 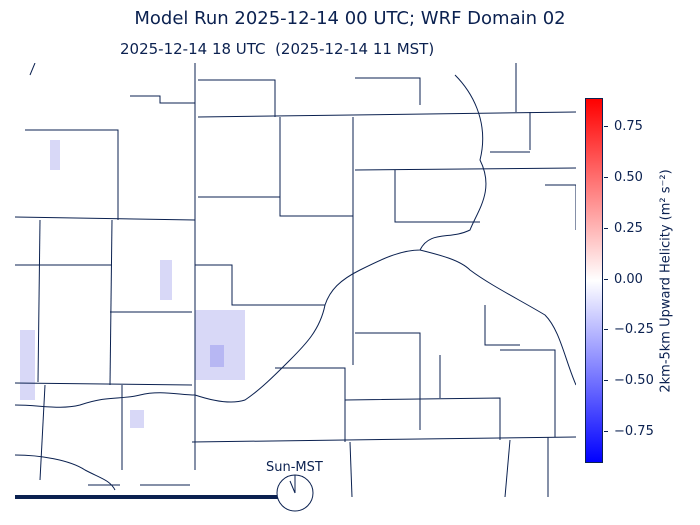 I want to click on colorbar-tick: 0.50, so click(x=623, y=177).